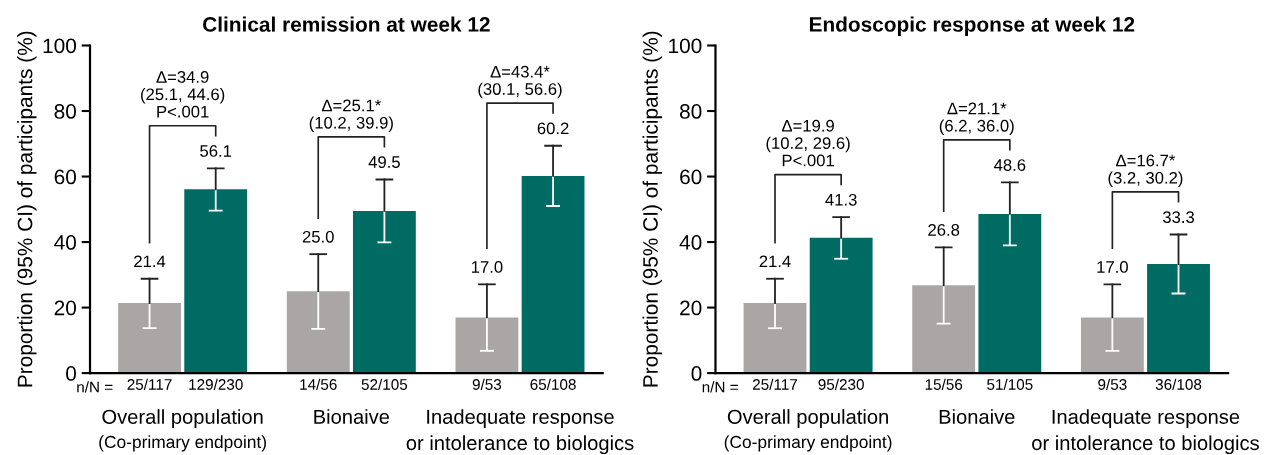 The image size is (1286, 455). What do you see at coordinates (841, 199) in the screenshot?
I see `data-label: 41.3` at bounding box center [841, 199].